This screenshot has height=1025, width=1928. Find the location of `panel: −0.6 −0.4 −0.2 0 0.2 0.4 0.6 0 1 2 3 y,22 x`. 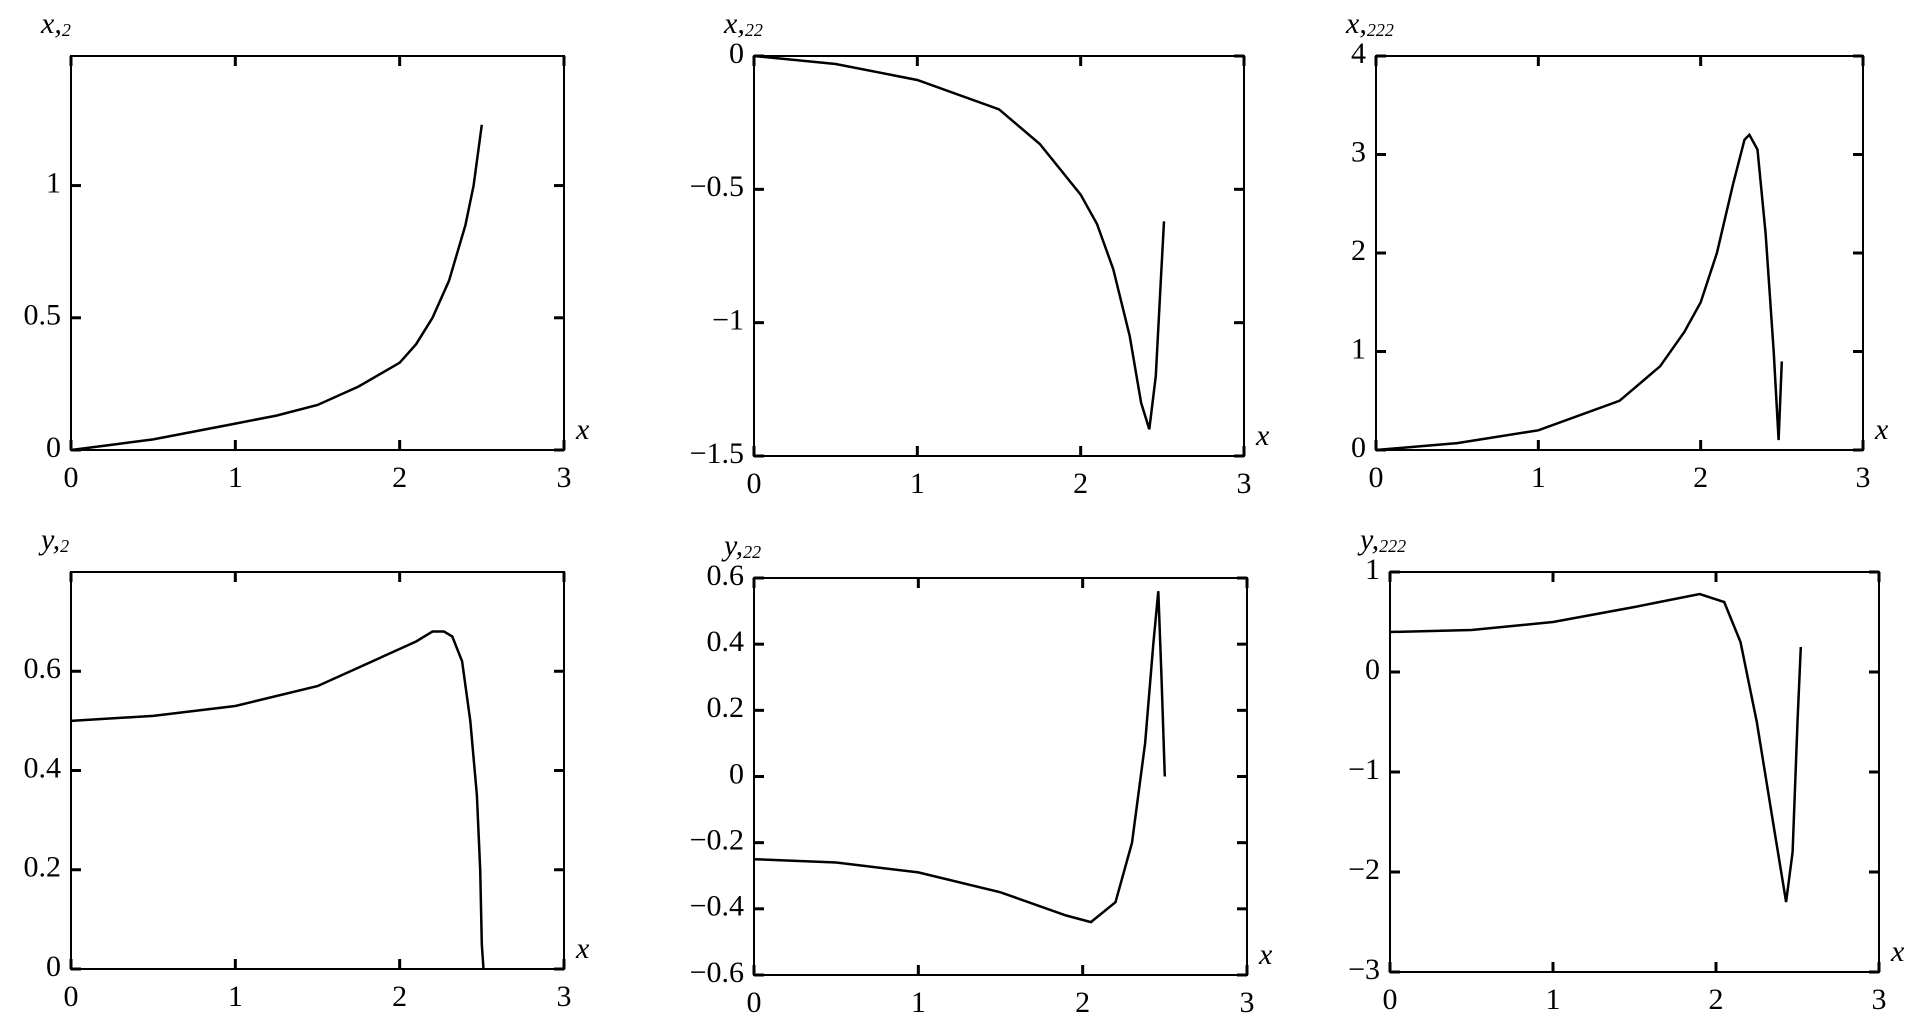

panel: −0.6 −0.4 −0.2 0 0.2 0.4 0.6 0 1 2 3 y,22 x is located at coordinates (981, 774).